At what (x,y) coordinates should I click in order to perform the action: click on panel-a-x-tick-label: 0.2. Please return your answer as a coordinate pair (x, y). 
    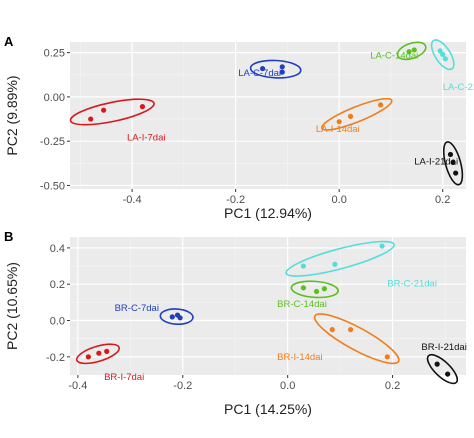
    Looking at the image, I should click on (442, 200).